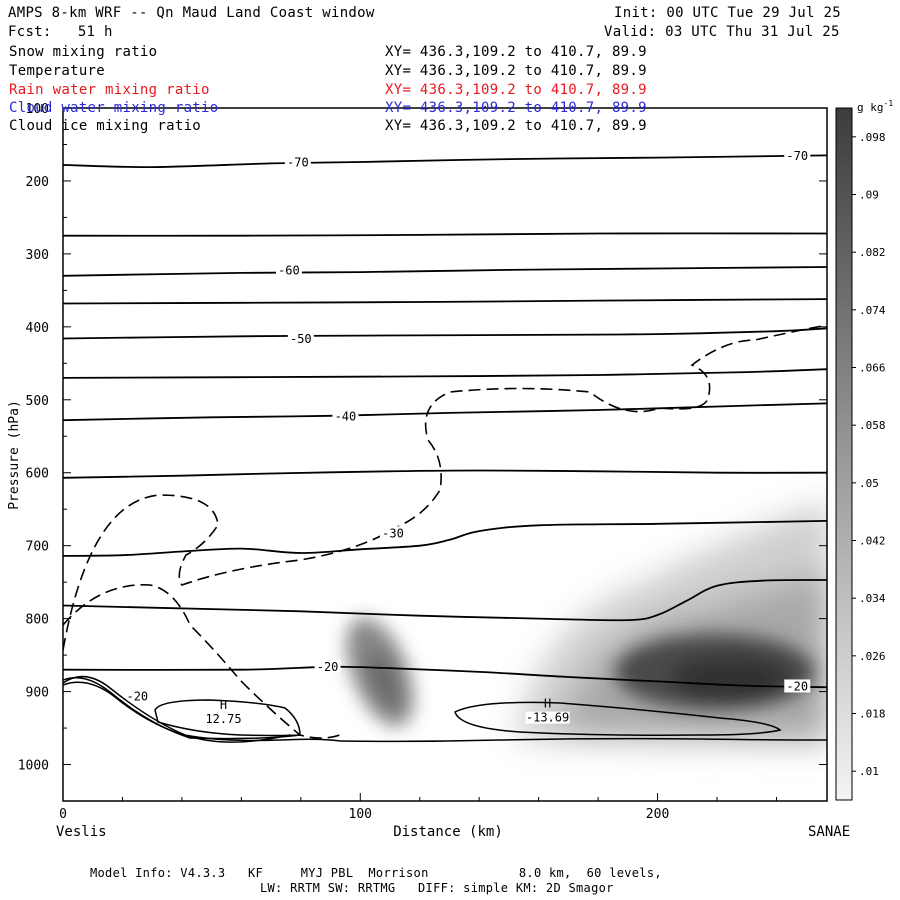 The height and width of the screenshot is (900, 900). What do you see at coordinates (872, 598) in the screenshot?
I see `colorbar-tick-label: .034` at bounding box center [872, 598].